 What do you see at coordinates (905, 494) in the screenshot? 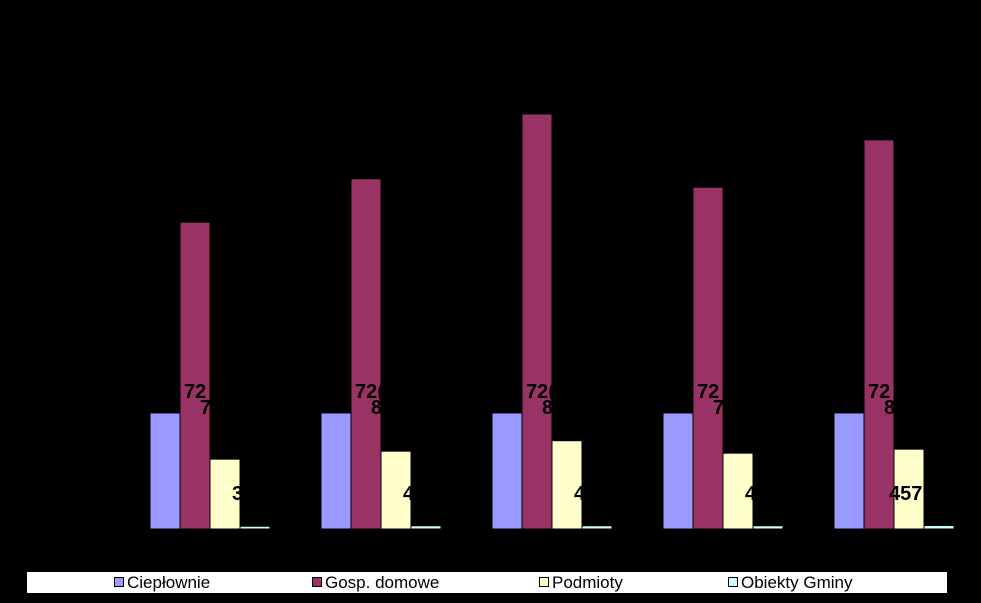
I see `data-label: 457` at bounding box center [905, 494].